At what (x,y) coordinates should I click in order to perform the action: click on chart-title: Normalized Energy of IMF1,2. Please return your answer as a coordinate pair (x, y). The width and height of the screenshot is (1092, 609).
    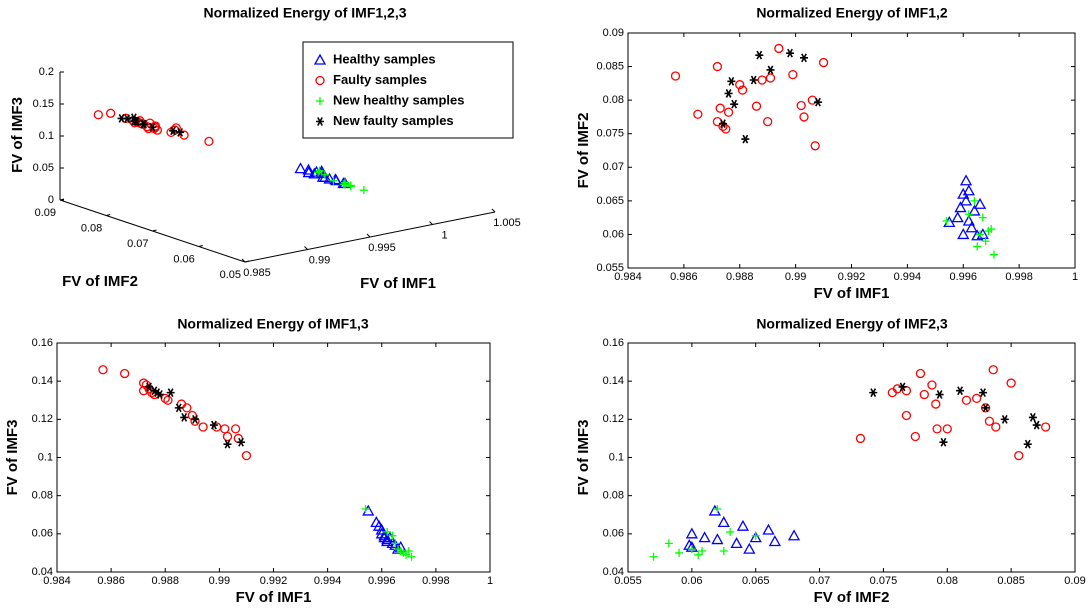
    Looking at the image, I should click on (852, 13).